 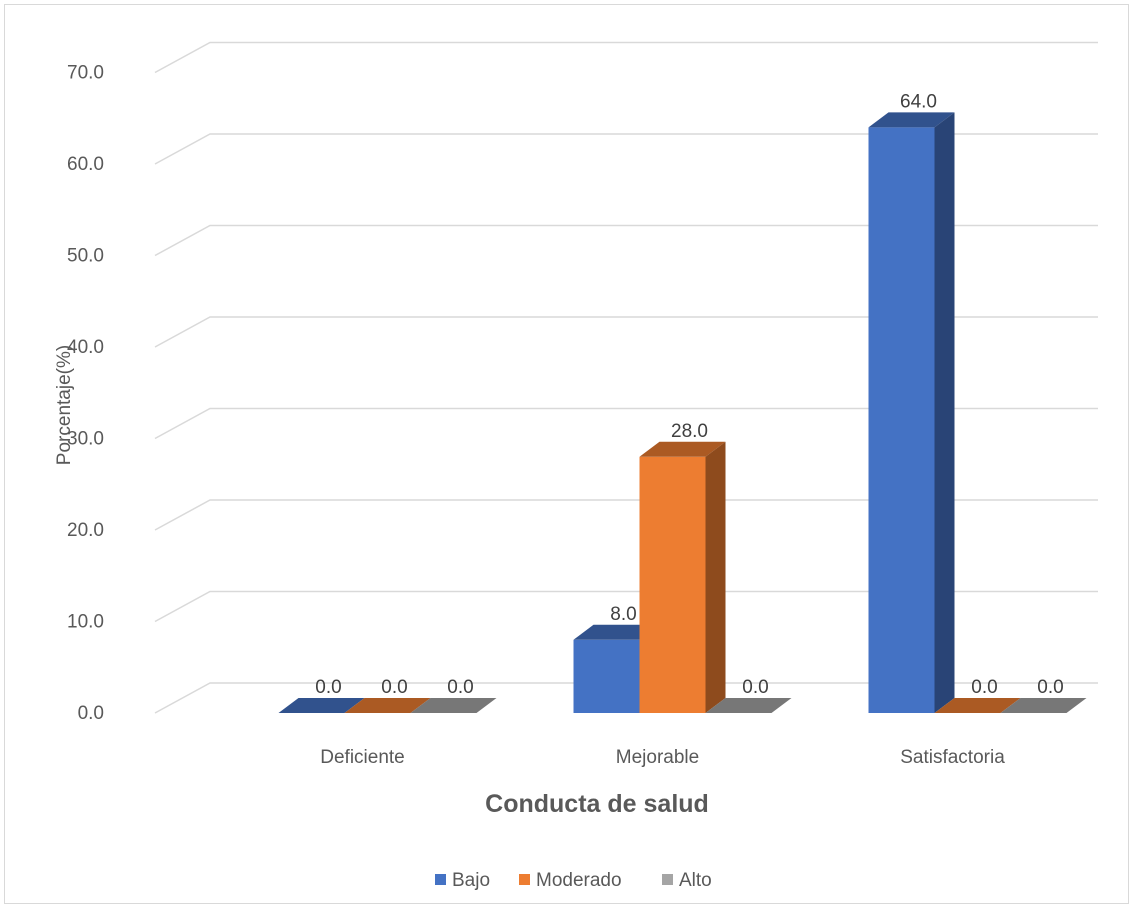 I want to click on legend: Bajo Moderado Alto, so click(x=573, y=880).